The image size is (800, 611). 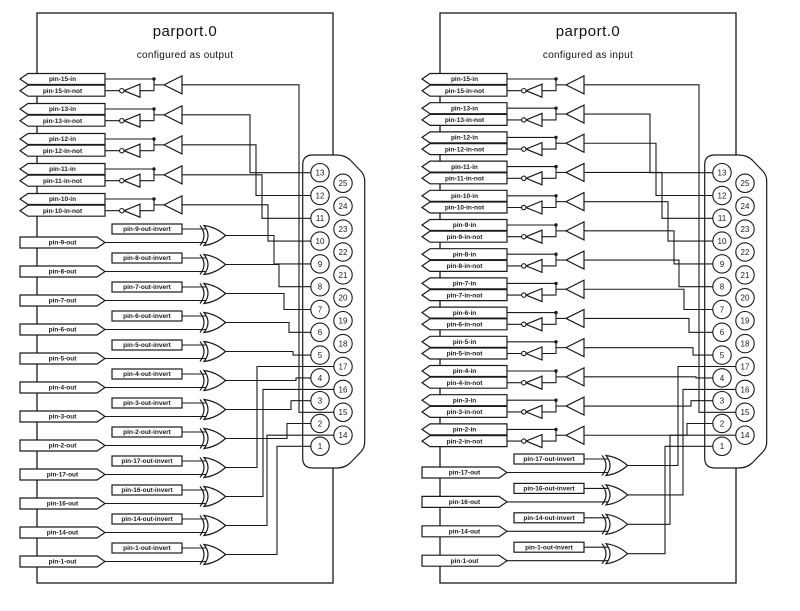 What do you see at coordinates (722, 218) in the screenshot?
I see `connector-pin-number: 11` at bounding box center [722, 218].